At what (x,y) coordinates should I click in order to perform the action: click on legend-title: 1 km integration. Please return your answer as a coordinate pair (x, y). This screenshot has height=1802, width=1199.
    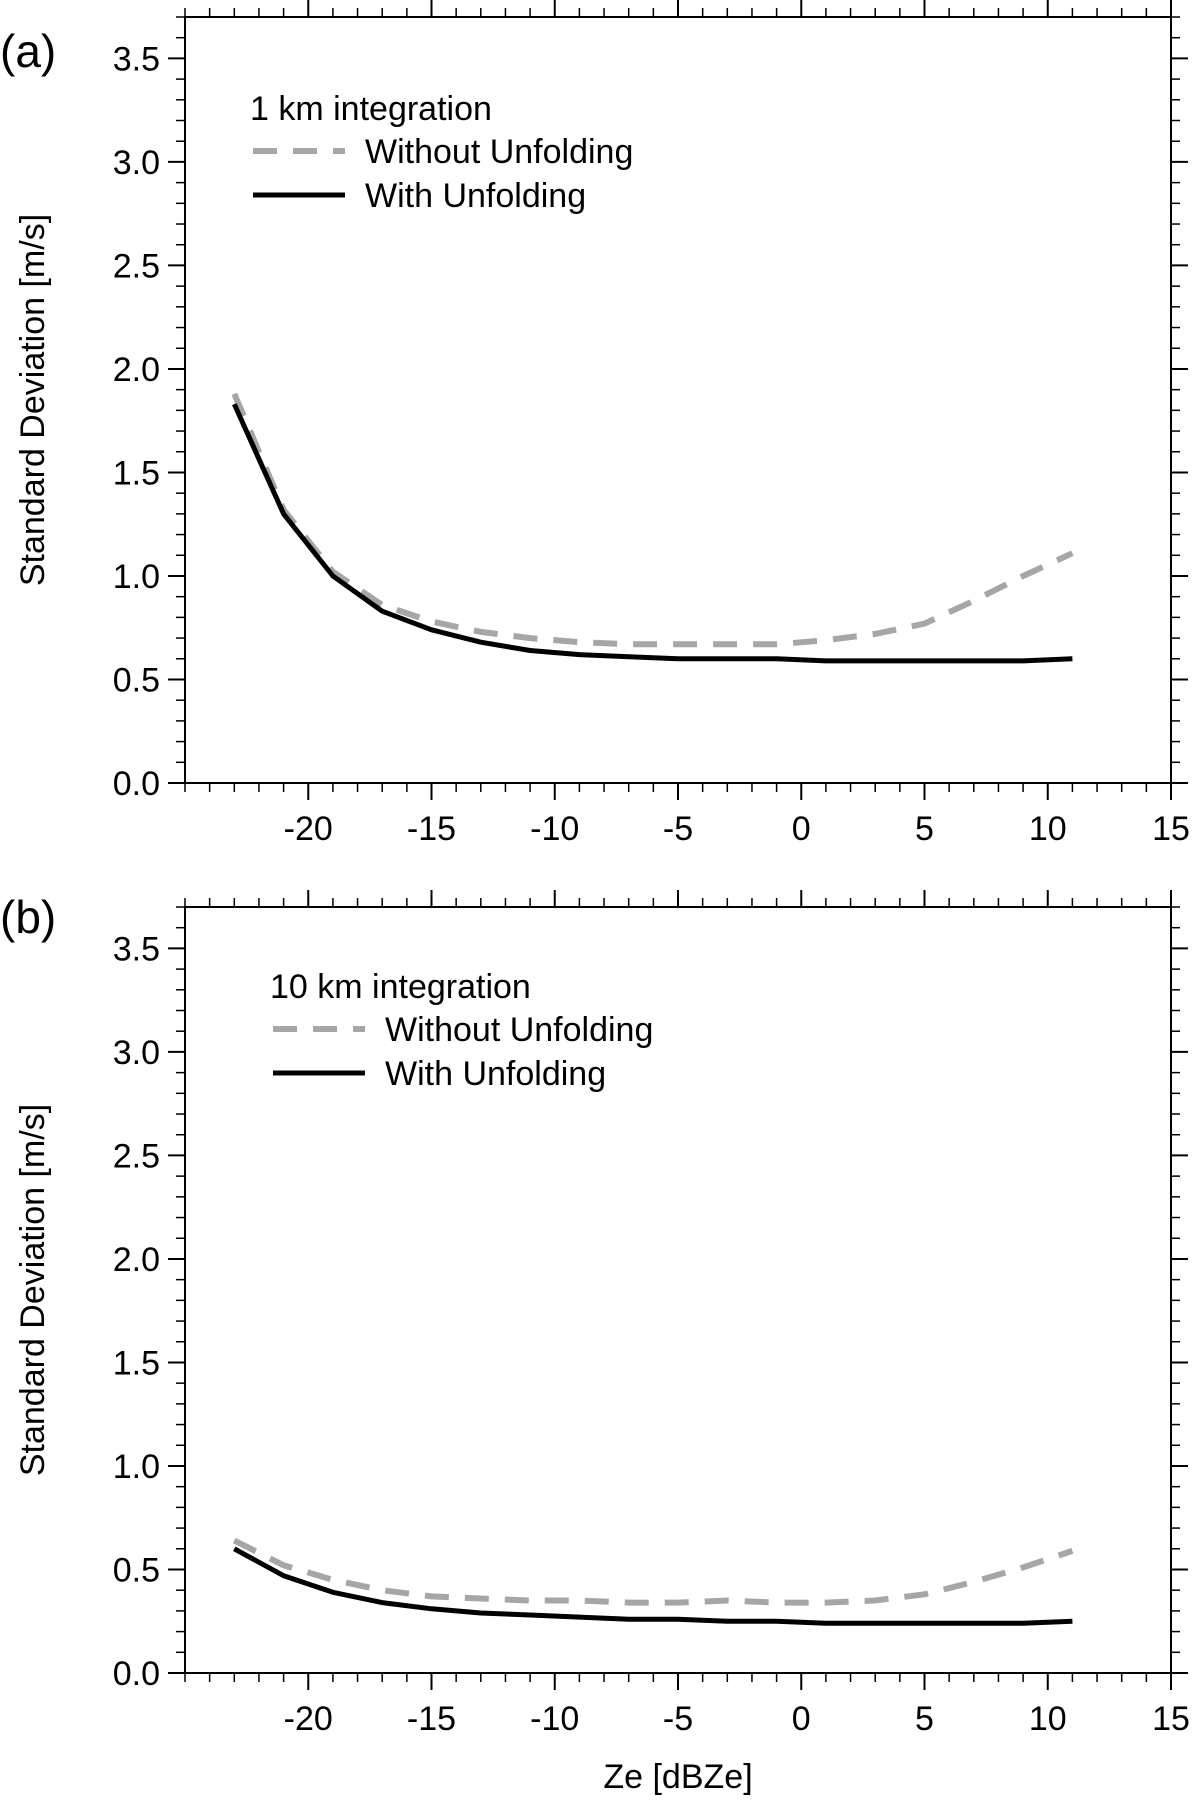
    Looking at the image, I should click on (371, 109).